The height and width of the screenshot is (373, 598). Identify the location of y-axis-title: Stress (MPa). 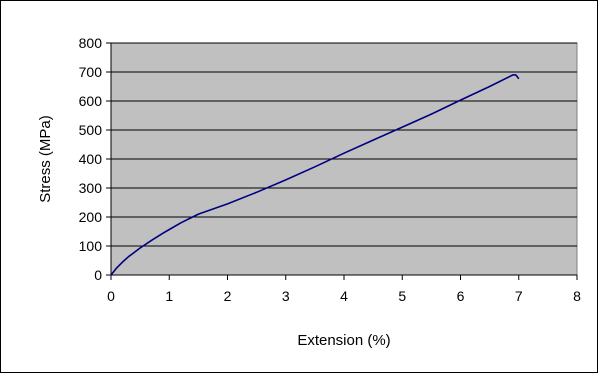
(45, 159).